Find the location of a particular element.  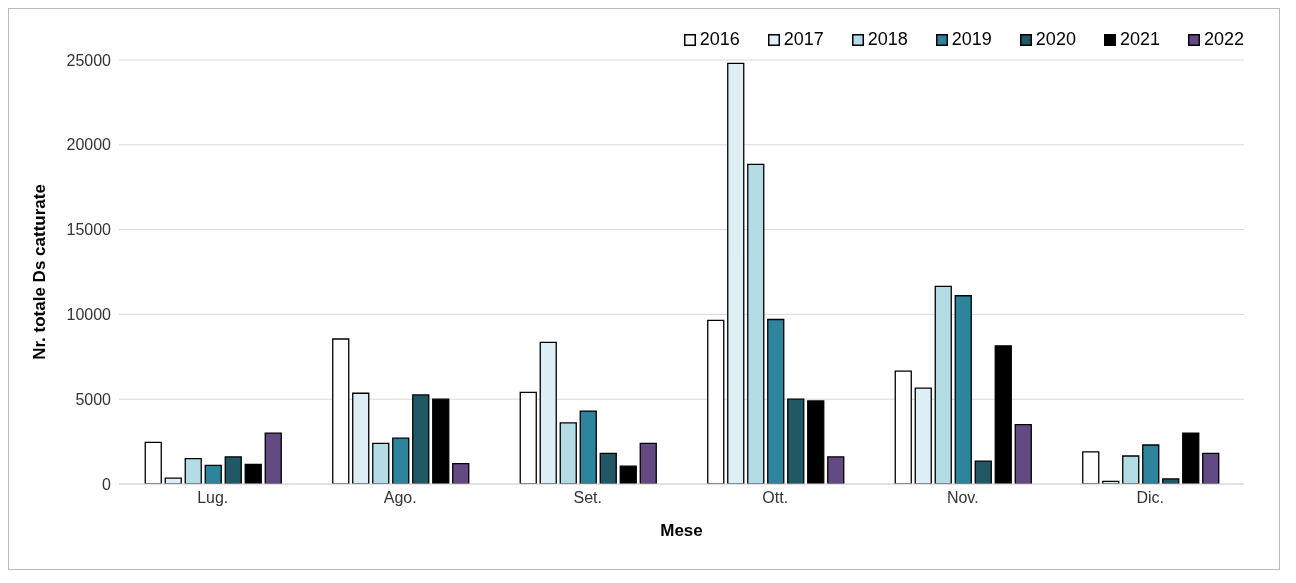

x-tick-label: Set. is located at coordinates (587, 498).